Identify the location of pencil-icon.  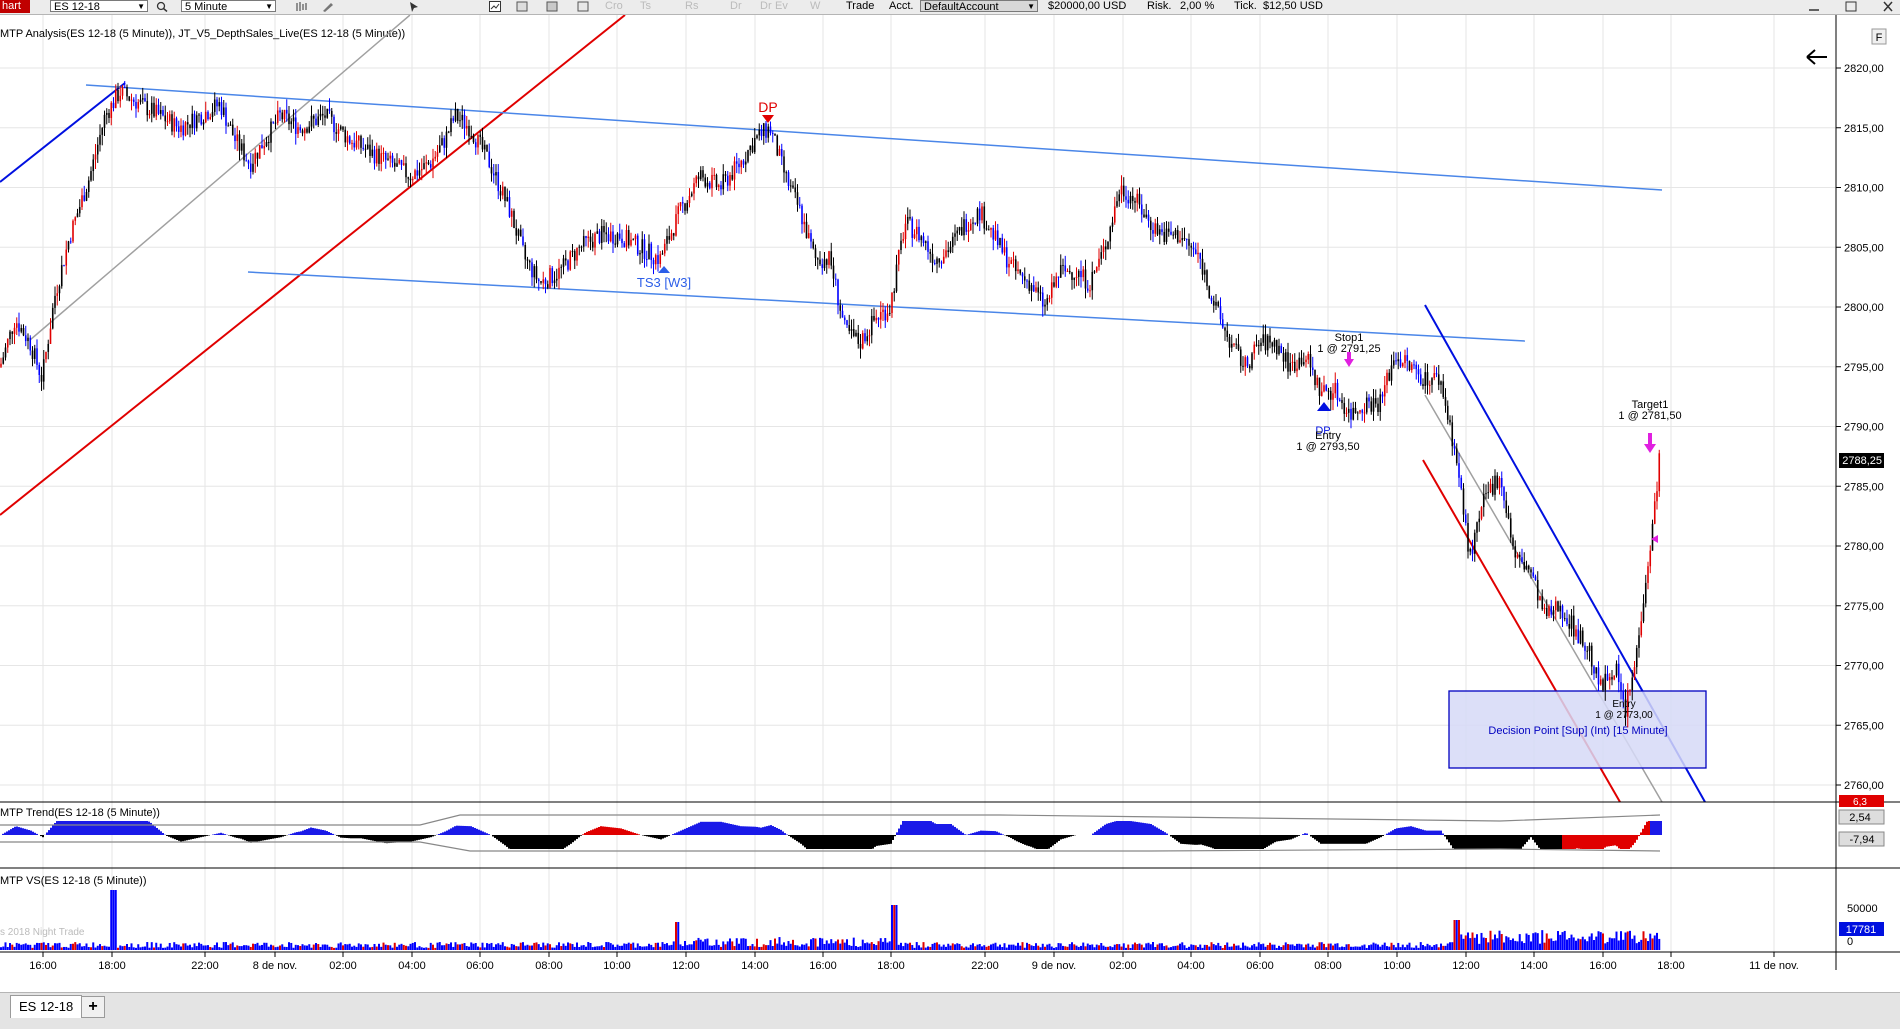
(328, 6).